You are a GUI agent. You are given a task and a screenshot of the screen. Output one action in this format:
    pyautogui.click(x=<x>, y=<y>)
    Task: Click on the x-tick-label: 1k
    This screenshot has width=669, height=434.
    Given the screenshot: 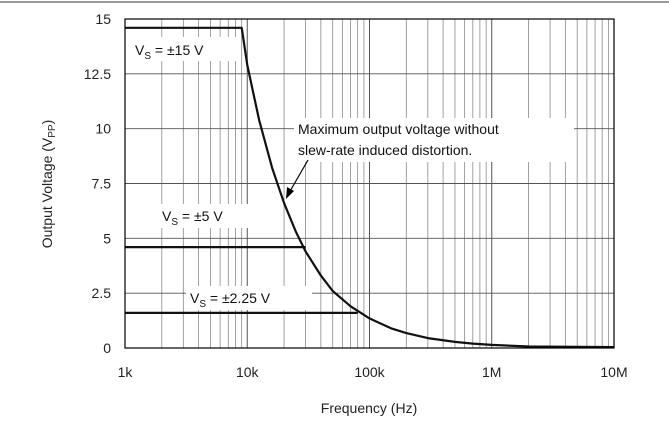 What is the action you would take?
    pyautogui.click(x=126, y=372)
    